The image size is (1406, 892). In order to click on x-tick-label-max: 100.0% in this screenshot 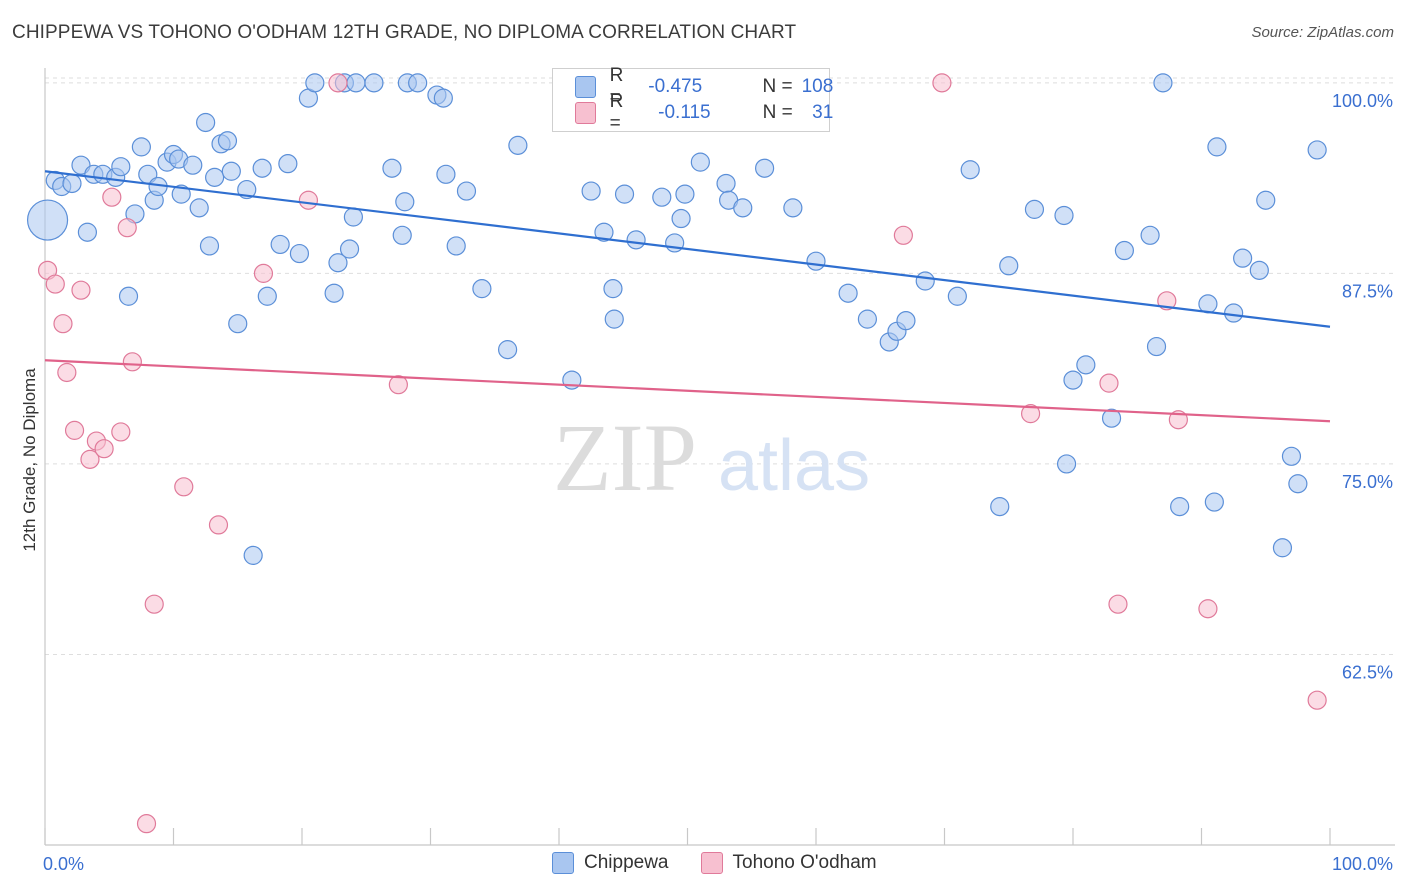, I will do `click(1362, 864)`.